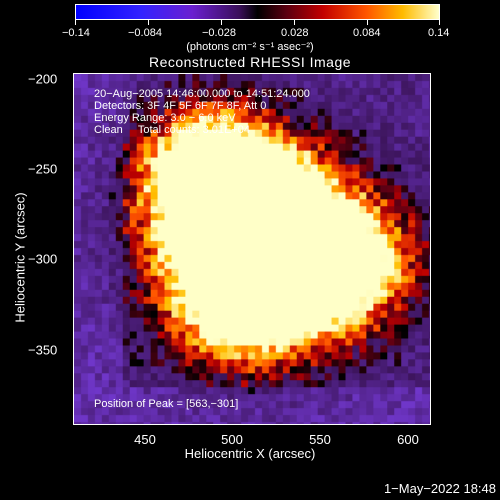 The width and height of the screenshot is (500, 500). I want to click on info-detectors: Detectors: 3F 4F 5F 6F 7F 8F, Att 0, so click(180, 106).